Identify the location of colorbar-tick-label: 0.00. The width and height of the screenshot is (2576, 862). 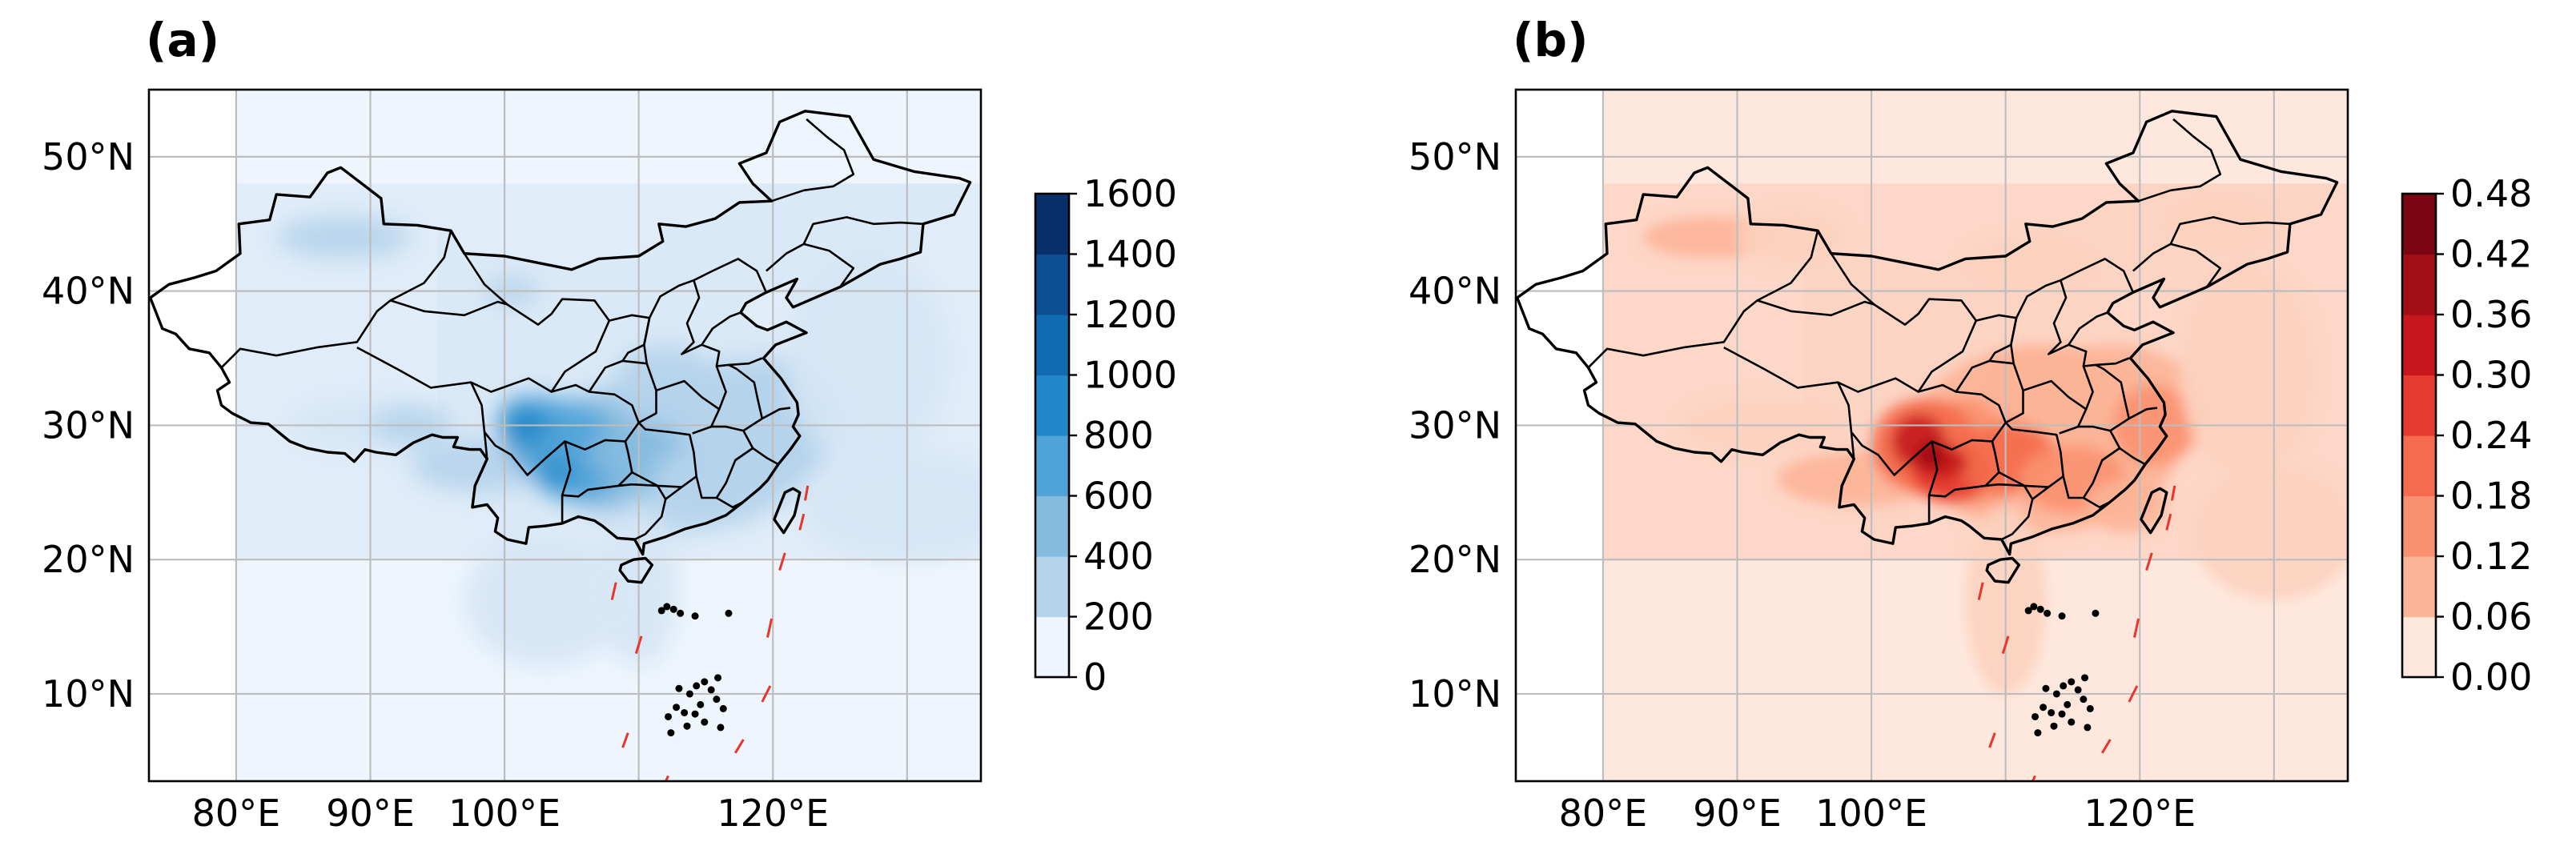
(2491, 678).